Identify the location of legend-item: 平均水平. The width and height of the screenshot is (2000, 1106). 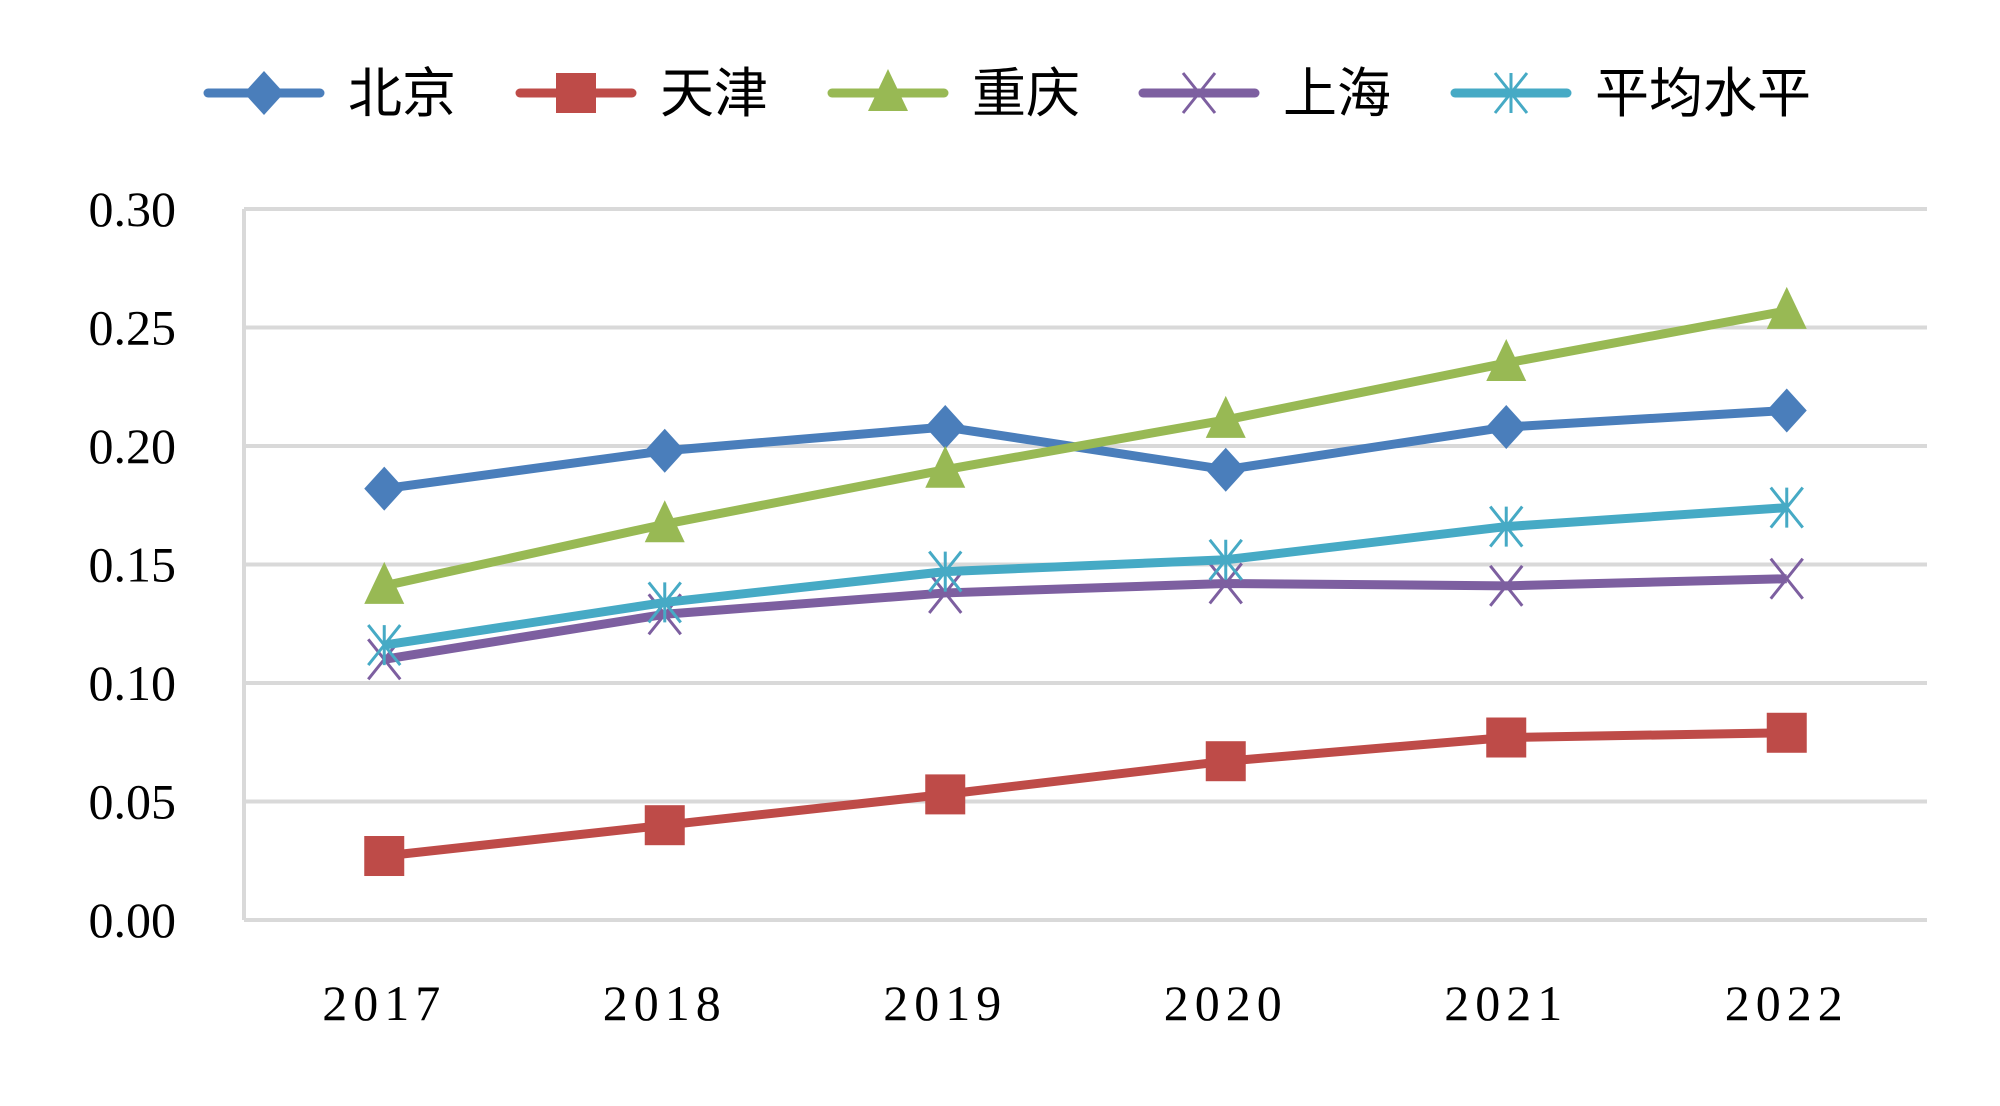
(1630, 93).